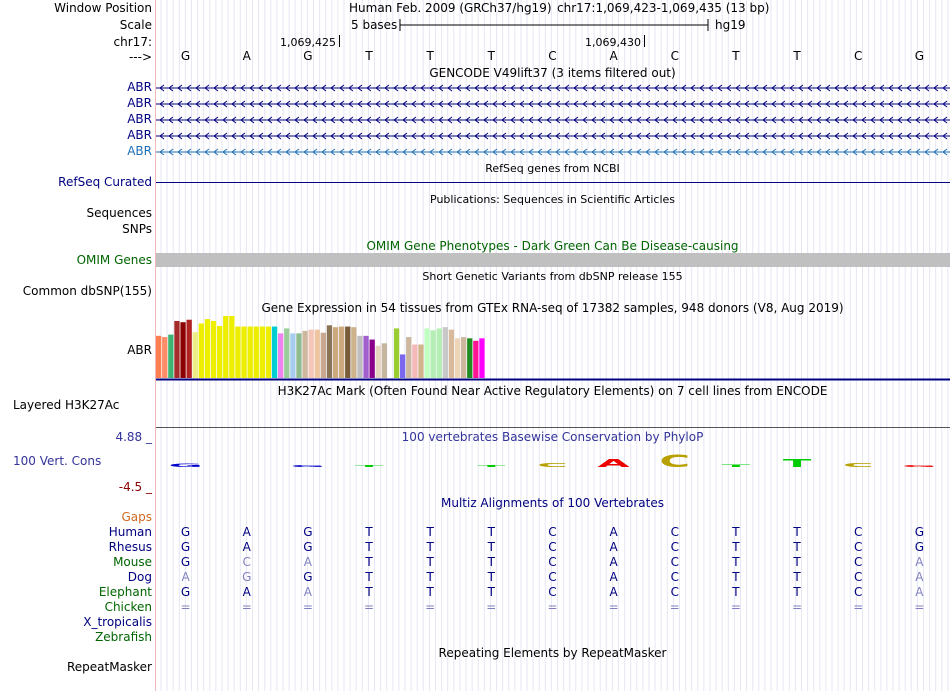  Describe the element at coordinates (125, 592) in the screenshot. I see `species-label: Elephant` at that location.